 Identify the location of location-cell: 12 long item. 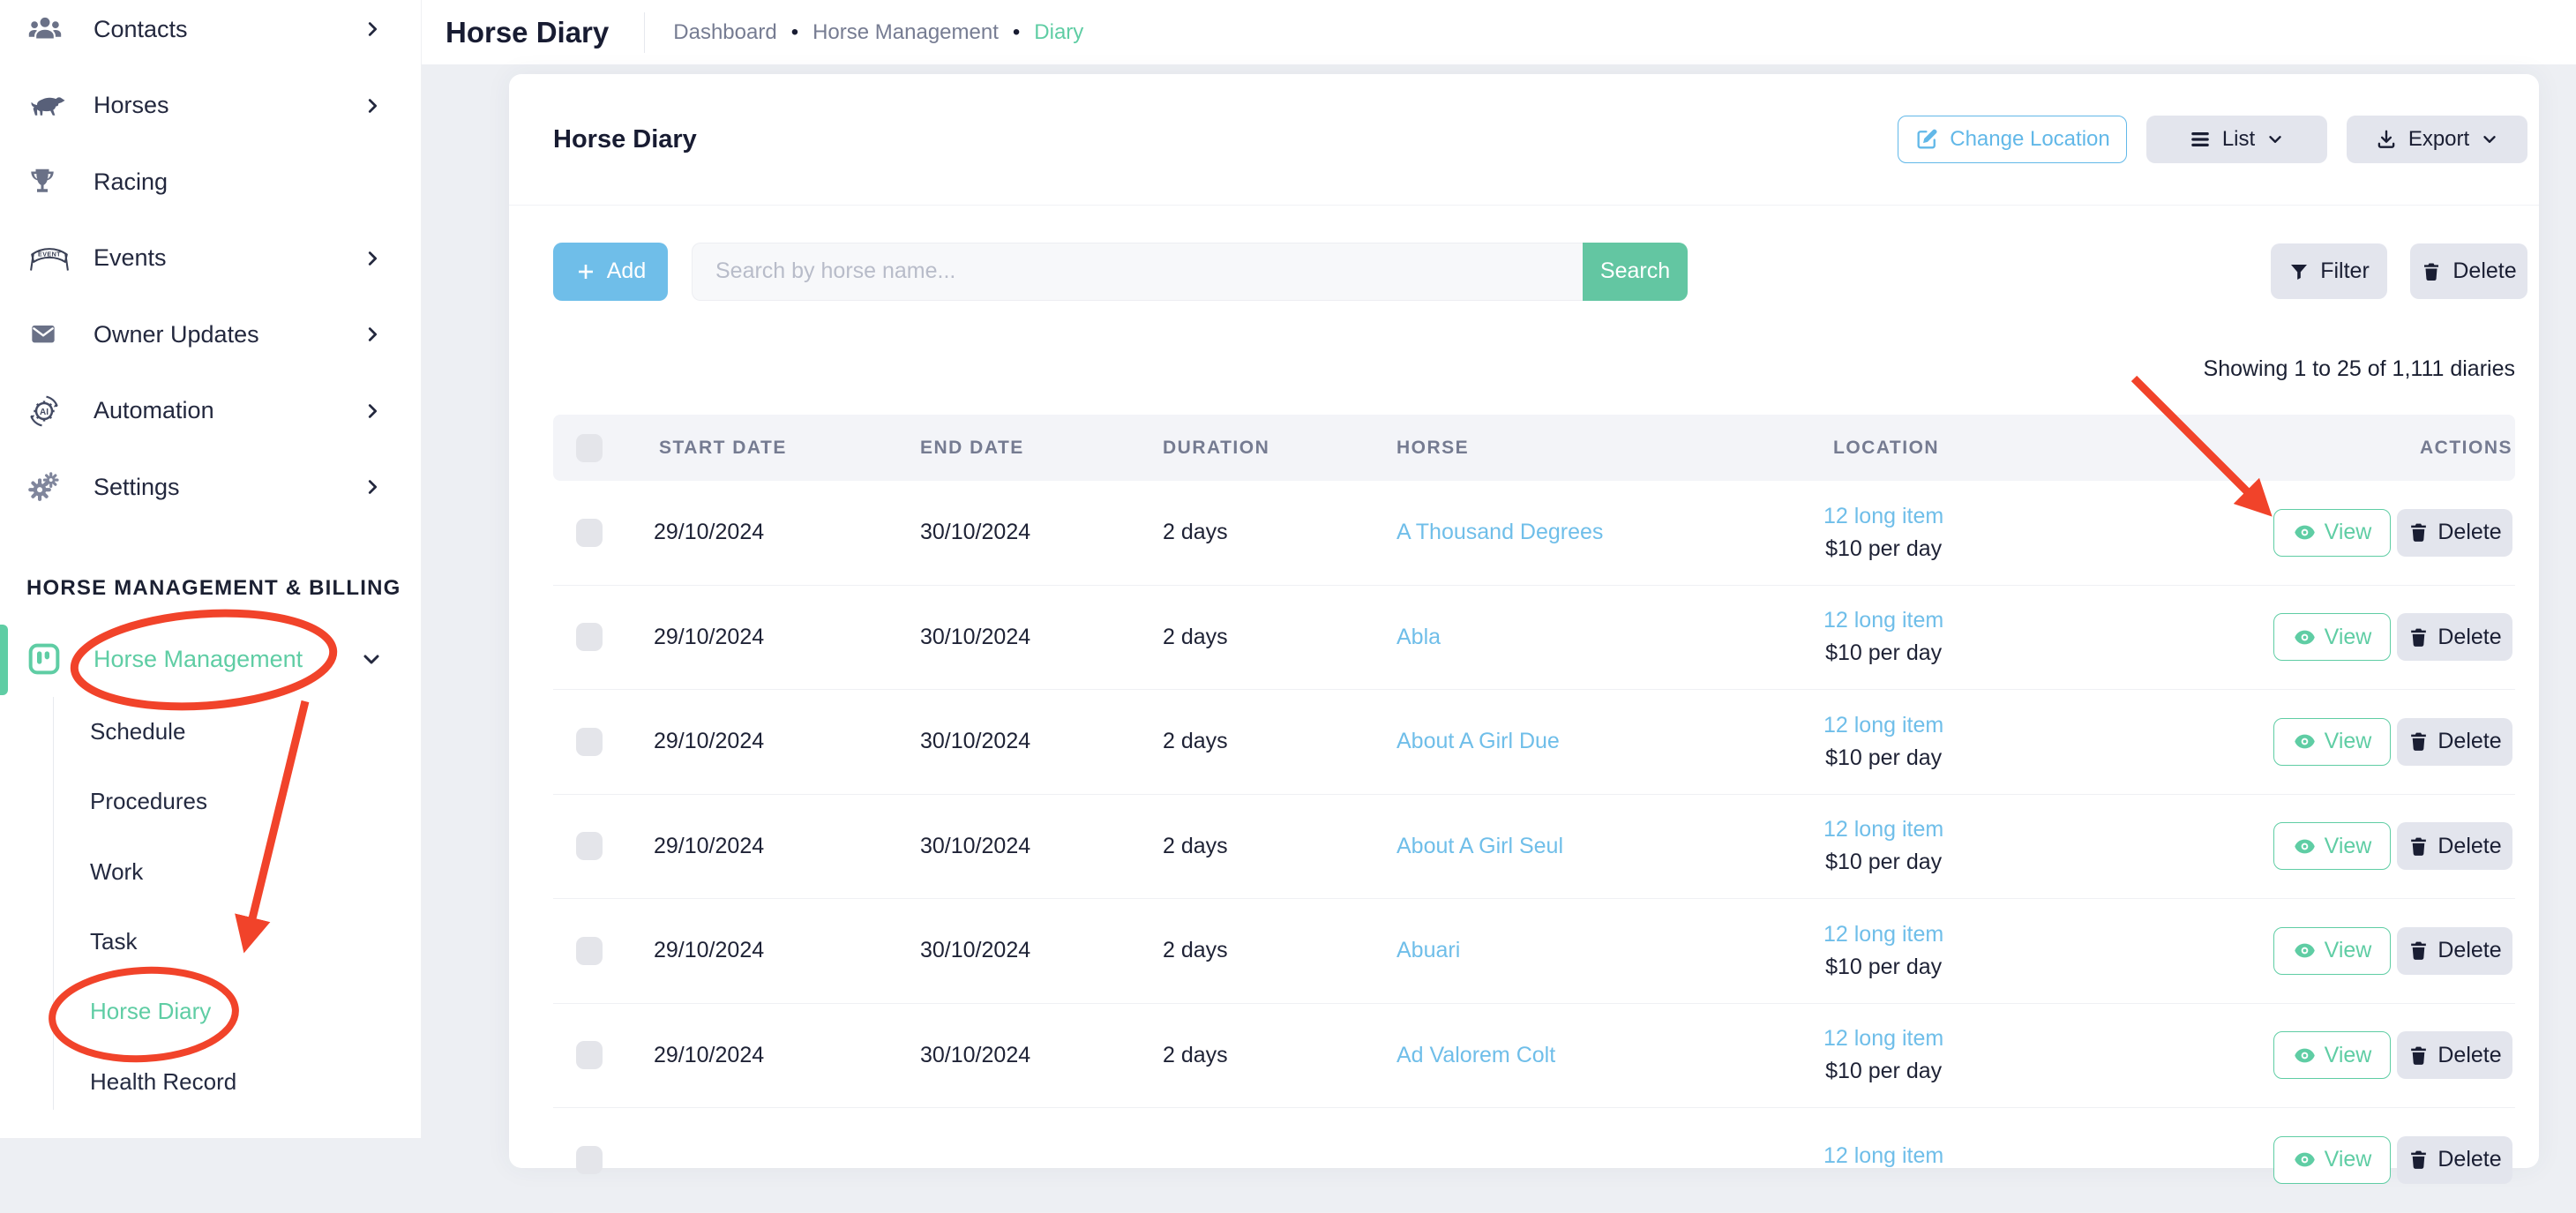
(1883, 1159).